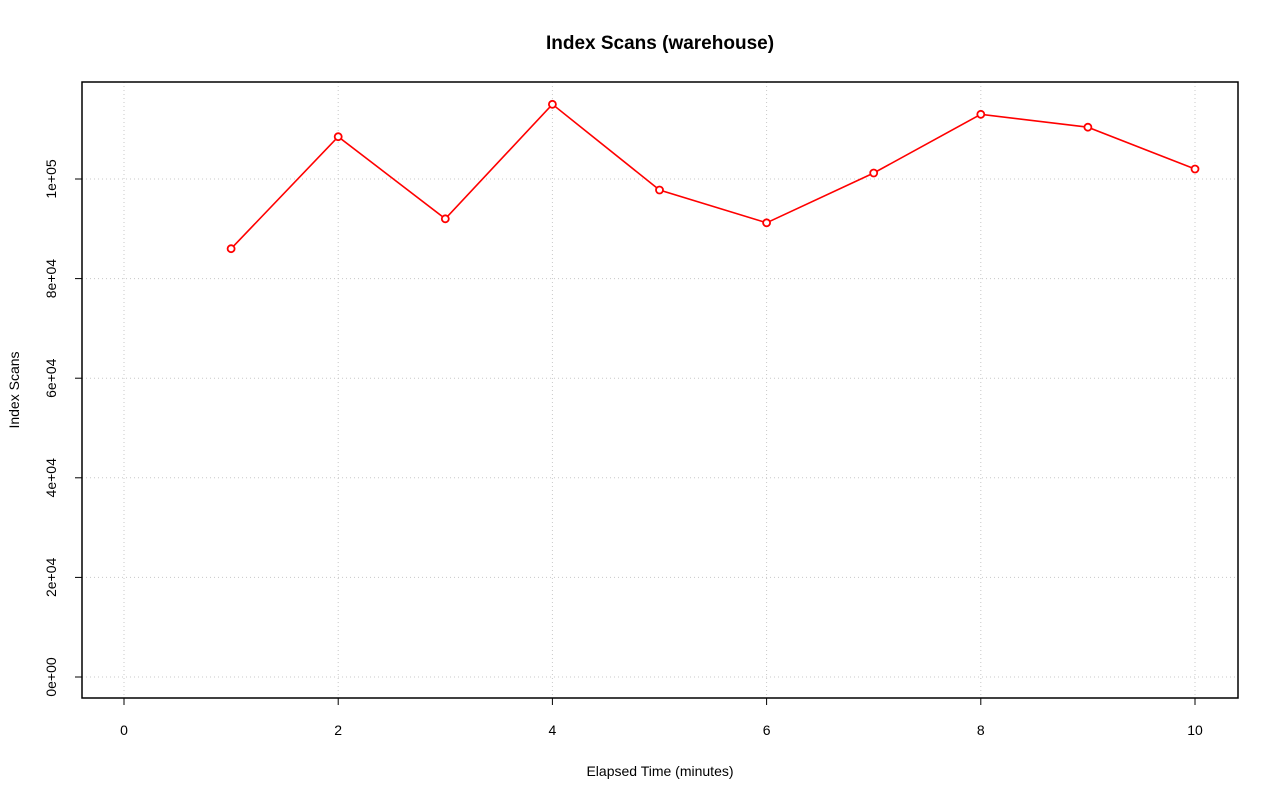 The height and width of the screenshot is (801, 1280). What do you see at coordinates (660, 43) in the screenshot?
I see `chart-title: Index Scans (warehouse)` at bounding box center [660, 43].